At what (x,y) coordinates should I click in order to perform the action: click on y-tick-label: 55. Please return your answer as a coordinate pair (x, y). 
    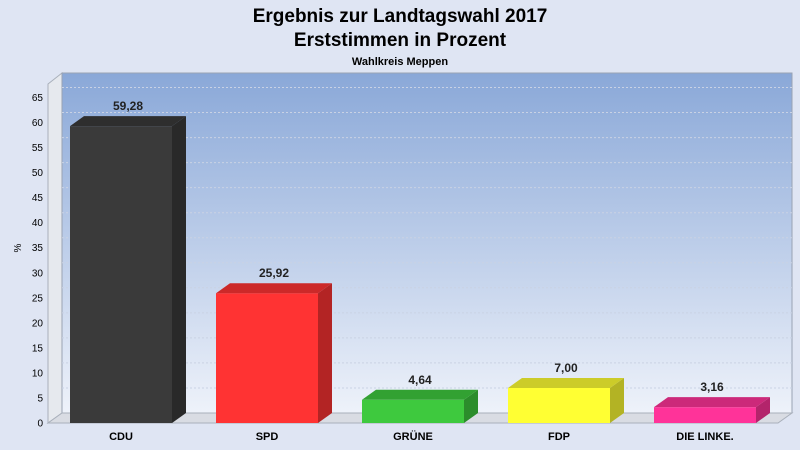
    Looking at the image, I should click on (38, 148).